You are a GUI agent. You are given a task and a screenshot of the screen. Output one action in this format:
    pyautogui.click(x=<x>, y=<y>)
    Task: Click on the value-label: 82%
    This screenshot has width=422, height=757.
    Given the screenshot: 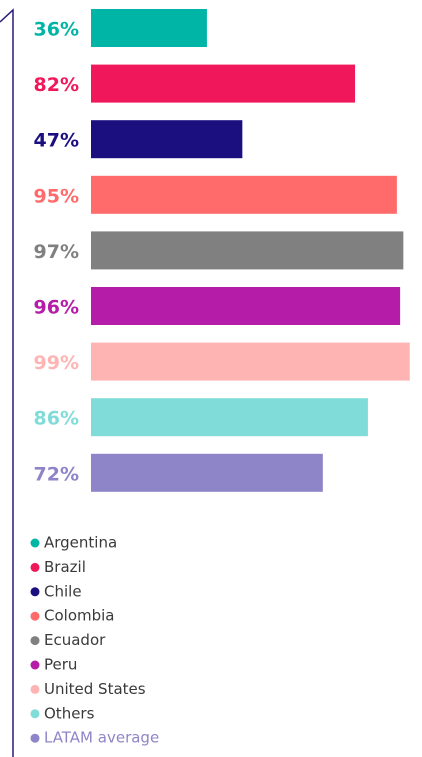 What is the action you would take?
    pyautogui.click(x=56, y=85)
    